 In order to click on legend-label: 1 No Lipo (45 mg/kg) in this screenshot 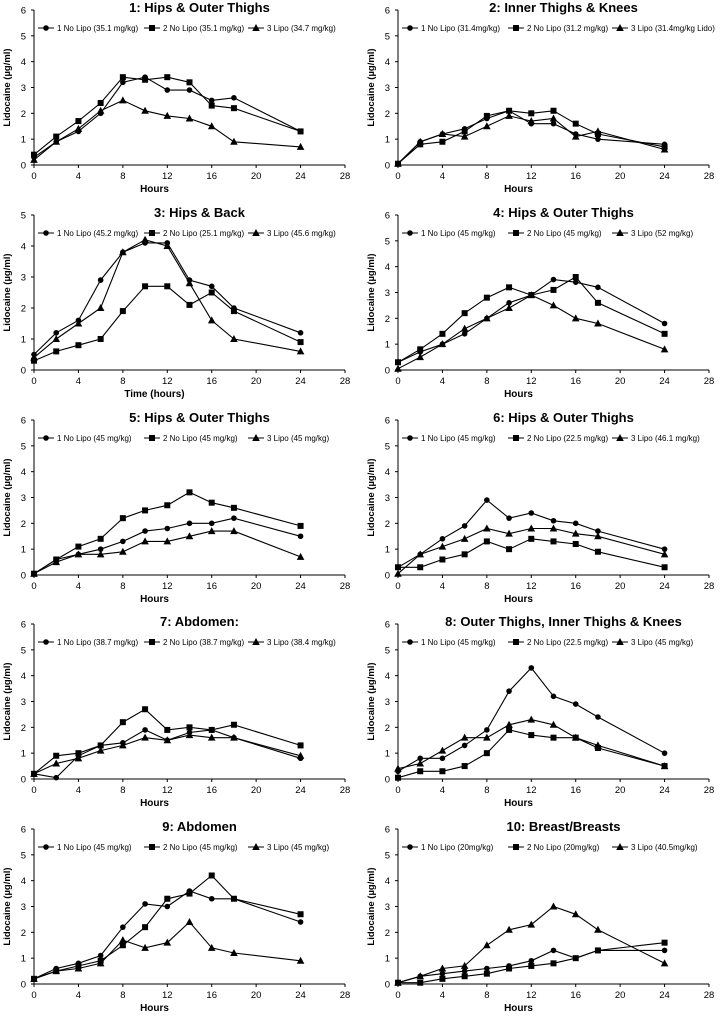, I will do `click(94, 847)`.